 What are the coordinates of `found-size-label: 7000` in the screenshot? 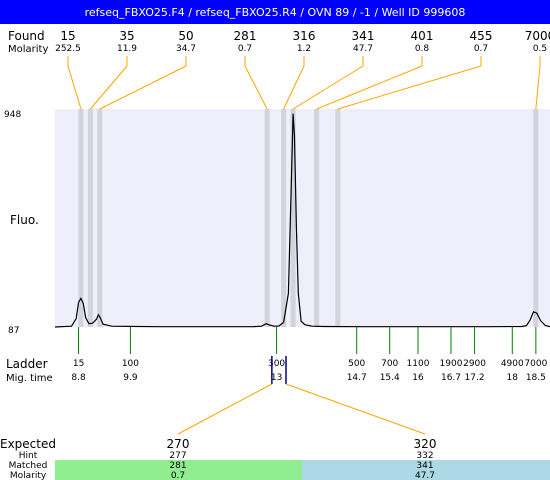 It's located at (537, 36).